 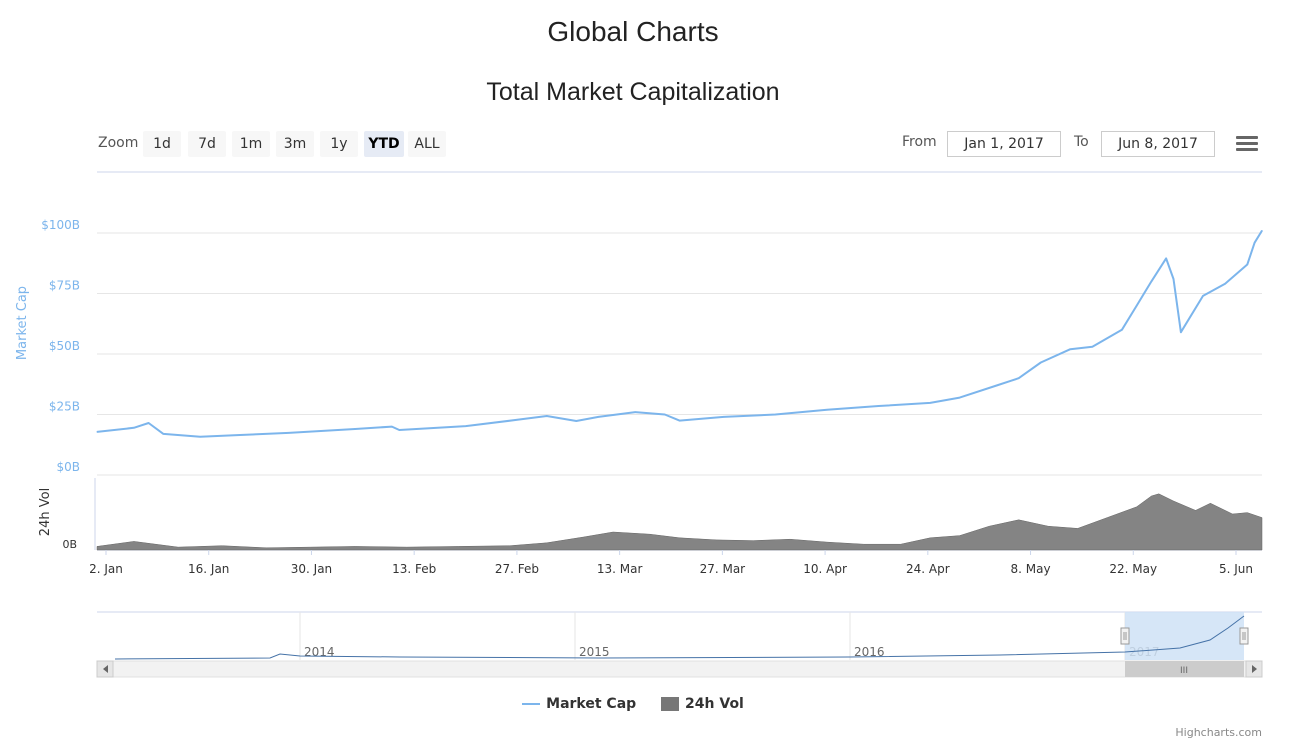 What do you see at coordinates (723, 569) in the screenshot?
I see `x-tick-label: 27. Mar` at bounding box center [723, 569].